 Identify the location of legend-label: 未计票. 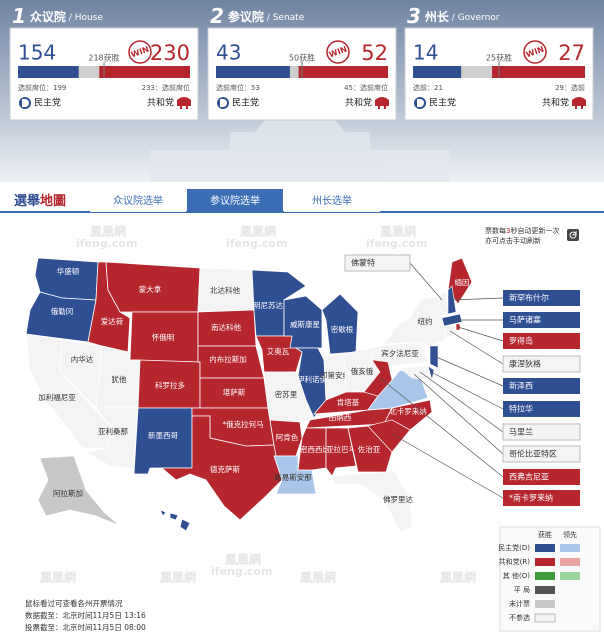
(519, 603).